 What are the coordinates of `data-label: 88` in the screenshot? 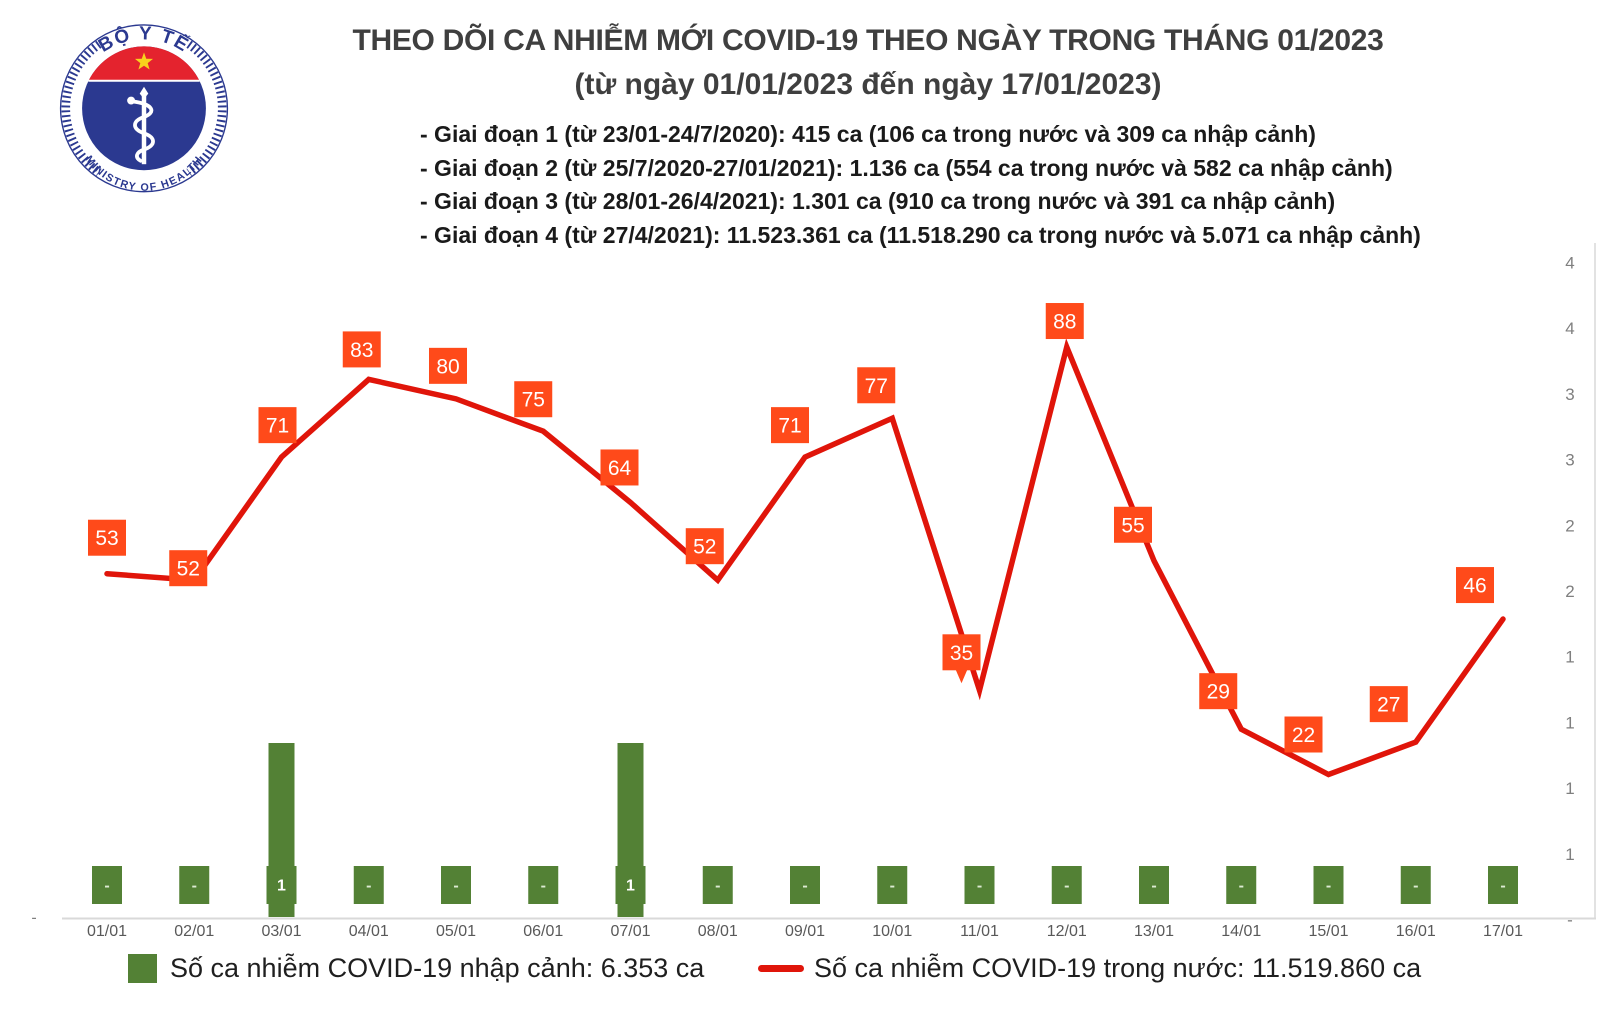 It's located at (1064, 322).